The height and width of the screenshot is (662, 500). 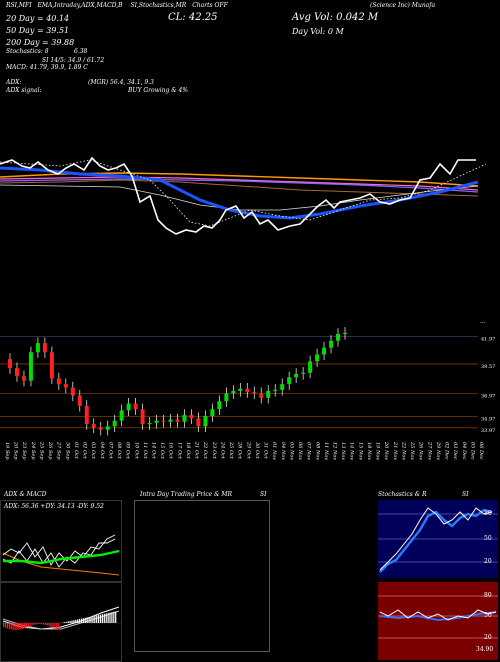 I want to click on company-name: (Science Inc) Munafa, so click(x=402, y=5).